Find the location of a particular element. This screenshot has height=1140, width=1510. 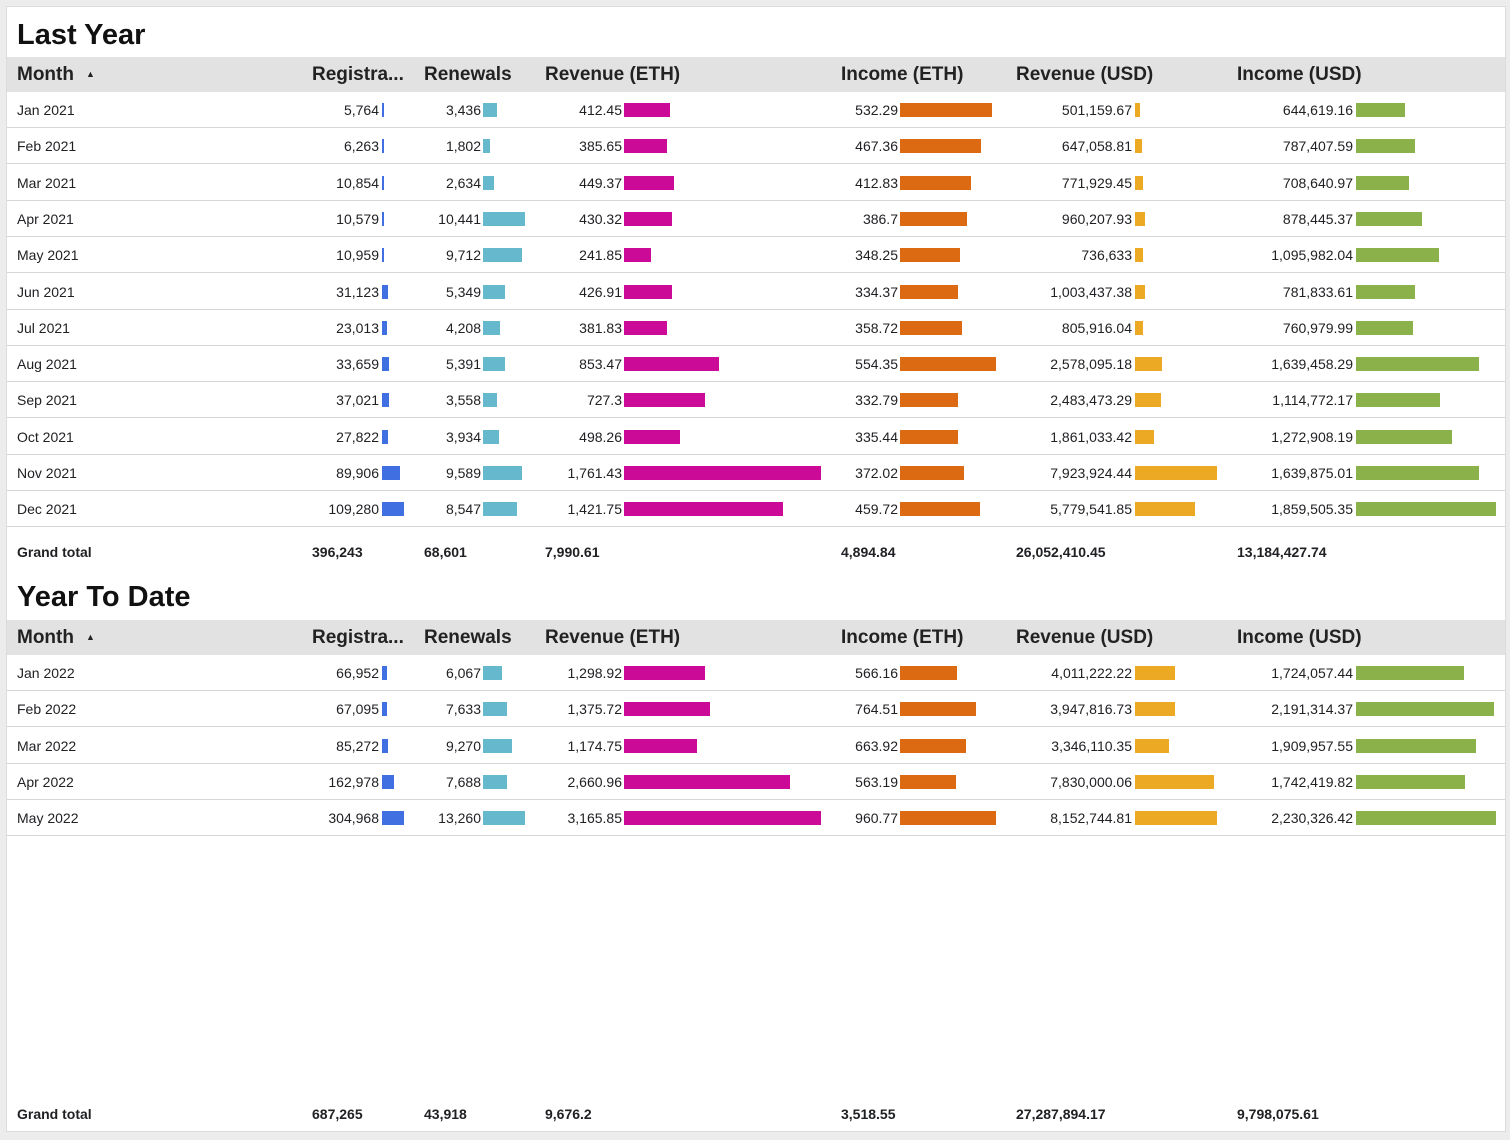

renewals-cell: 7,688 is located at coordinates (463, 781).